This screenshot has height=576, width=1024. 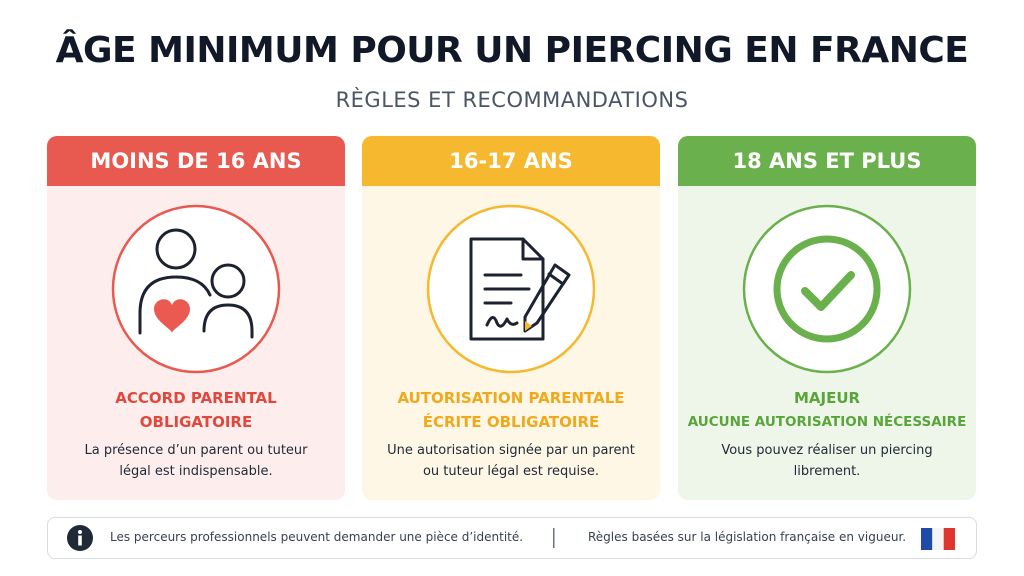 What do you see at coordinates (196, 422) in the screenshot?
I see `status-line: OBLIGATOIRE` at bounding box center [196, 422].